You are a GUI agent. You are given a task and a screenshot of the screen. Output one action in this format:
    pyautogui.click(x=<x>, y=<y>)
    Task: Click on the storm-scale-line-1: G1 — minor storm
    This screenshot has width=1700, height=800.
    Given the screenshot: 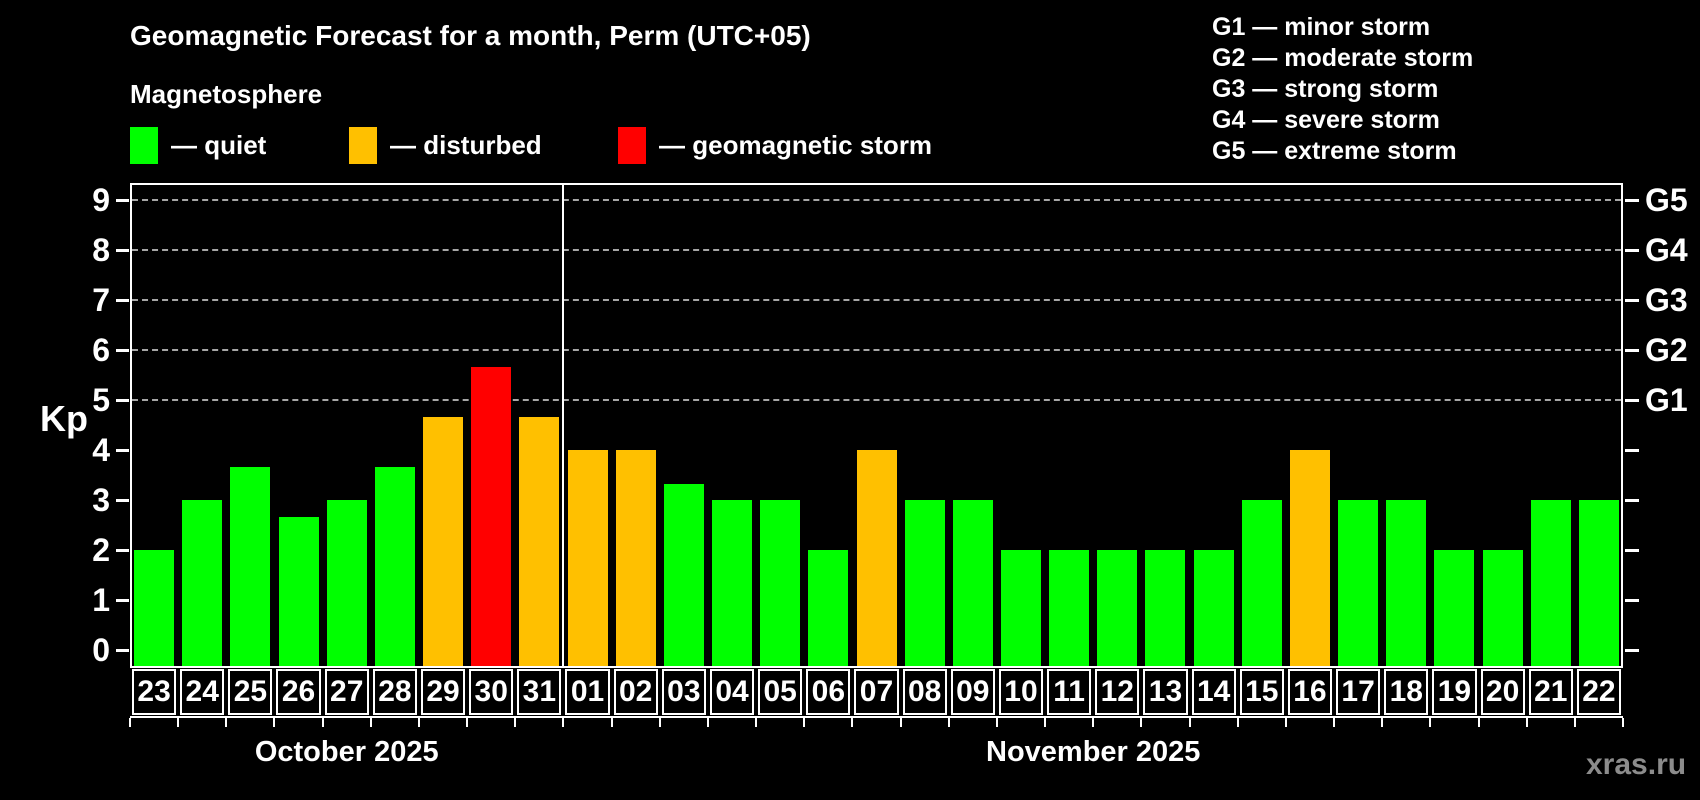 What is the action you would take?
    pyautogui.click(x=1321, y=27)
    